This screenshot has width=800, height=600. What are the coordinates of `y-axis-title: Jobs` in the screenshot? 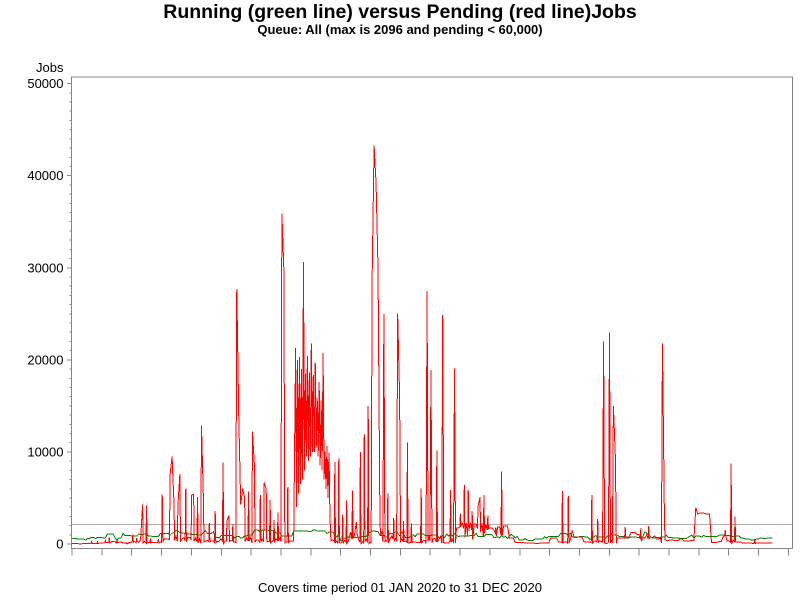 It's located at (50, 67).